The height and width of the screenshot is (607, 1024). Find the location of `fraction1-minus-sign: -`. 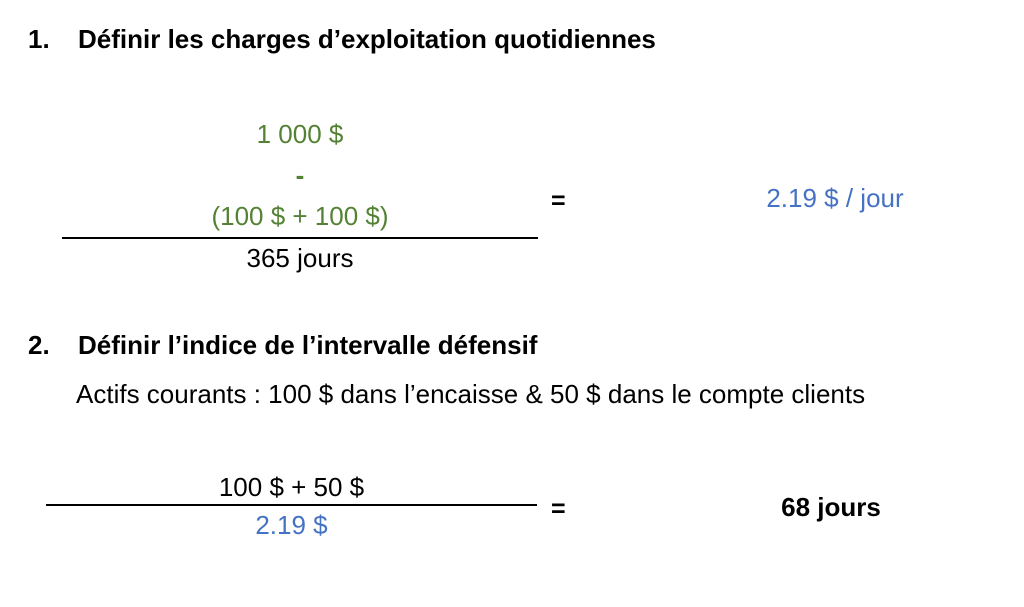

fraction1-minus-sign: - is located at coordinates (300, 175).